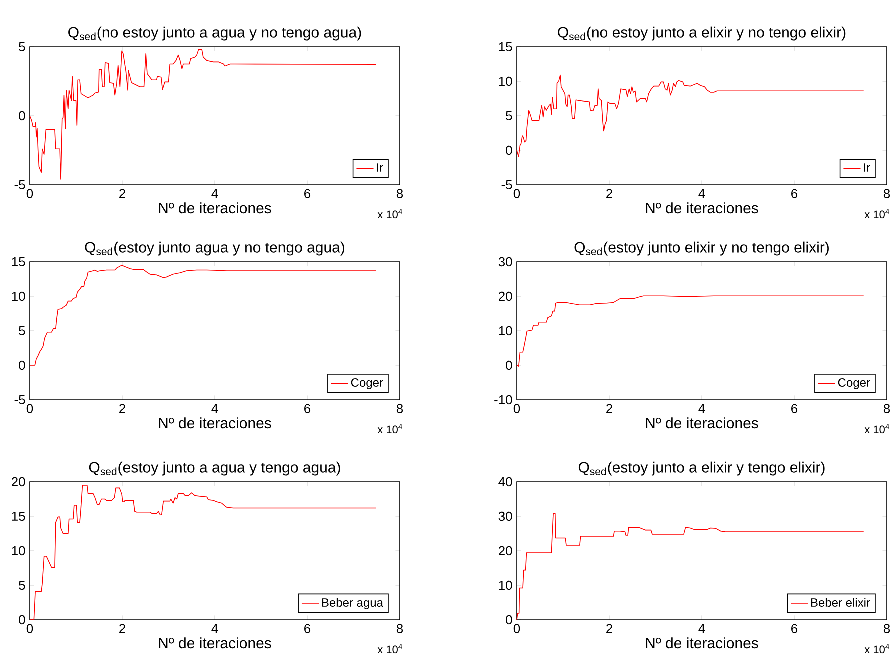  Describe the element at coordinates (701, 469) in the screenshot. I see `chart-title: Q$_{sed}$(estoy junto a elixir y tengo elixir)` at that location.